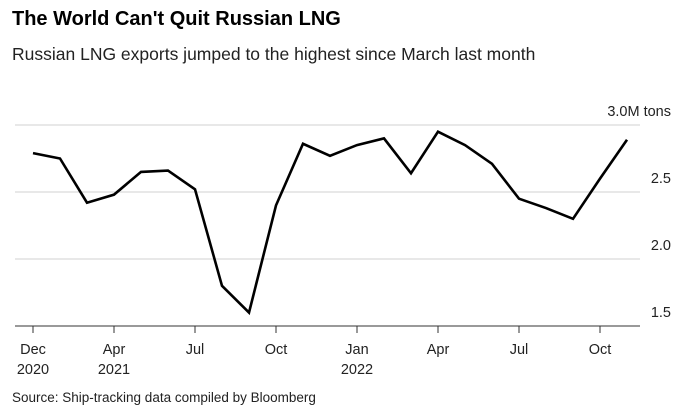 The width and height of the screenshot is (689, 415). Describe the element at coordinates (661, 246) in the screenshot. I see `y-tick-label: 2.0` at that location.